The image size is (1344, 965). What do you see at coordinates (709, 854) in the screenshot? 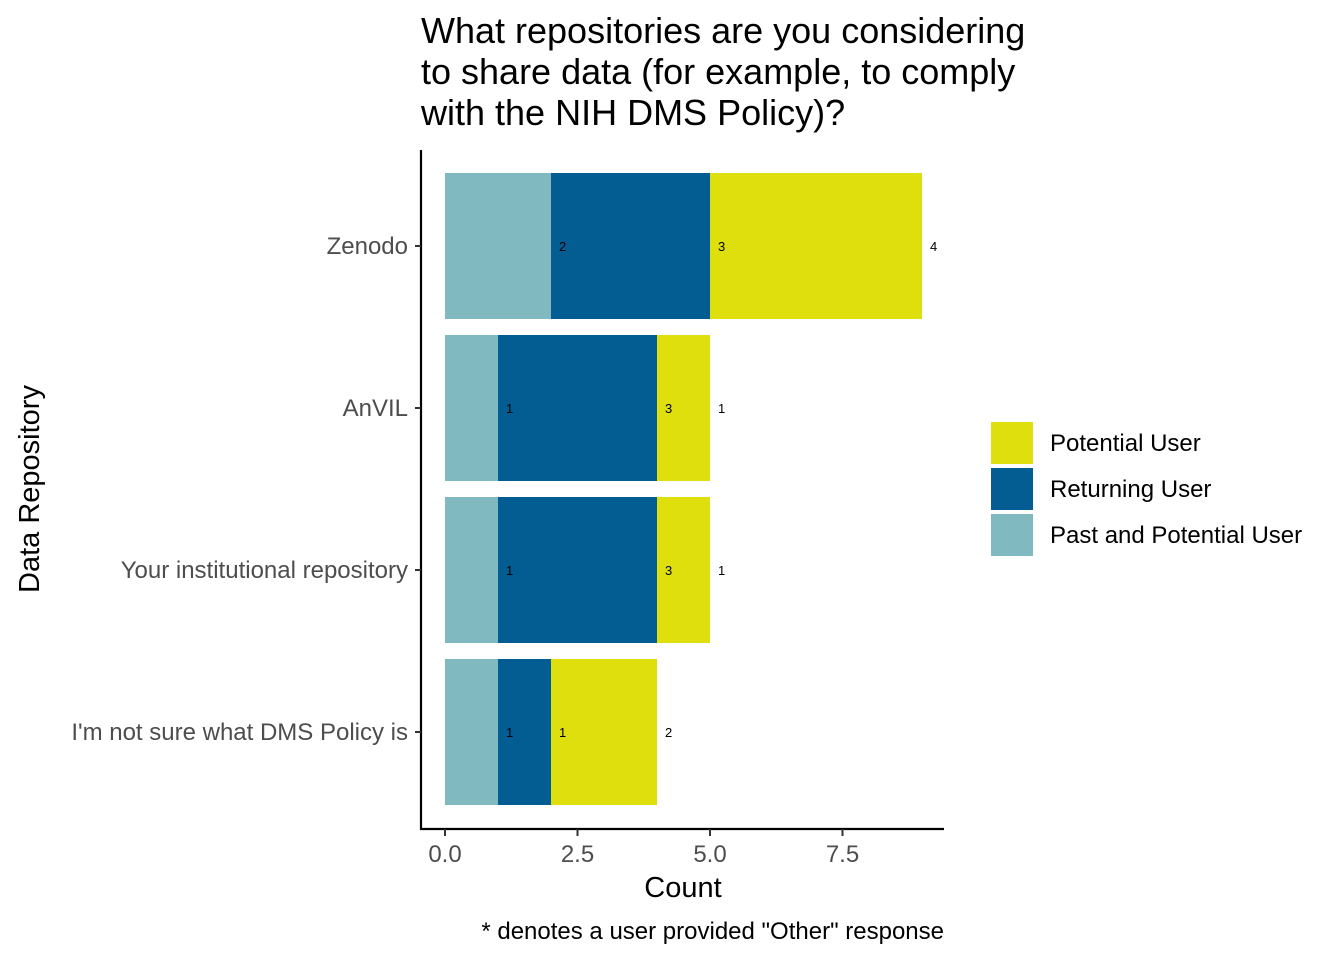
I see `x-tick-label: 5.0` at bounding box center [709, 854].